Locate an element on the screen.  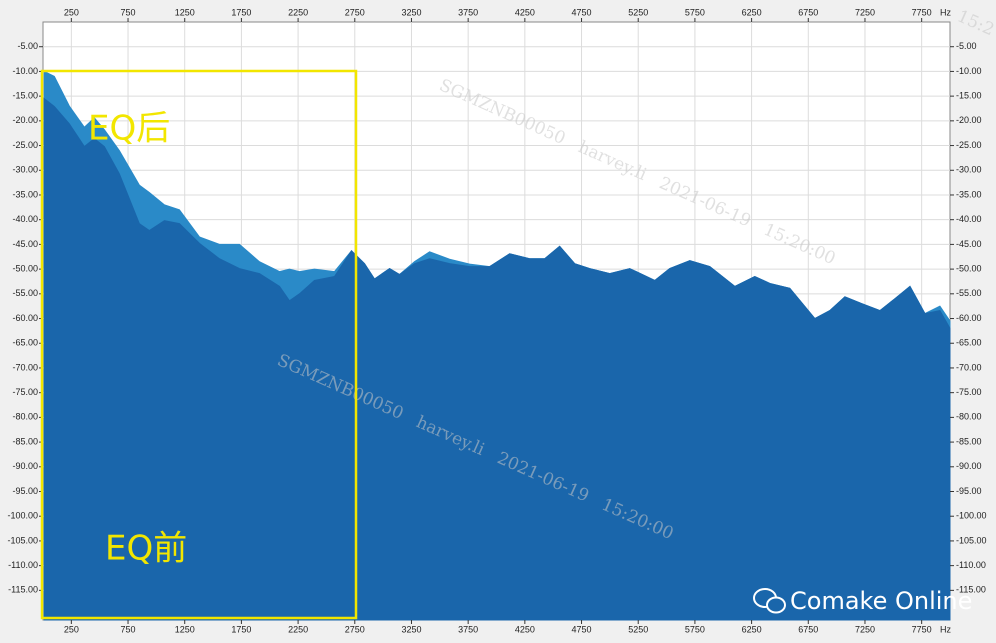
legend-before: EQ前 is located at coordinates (146, 549).